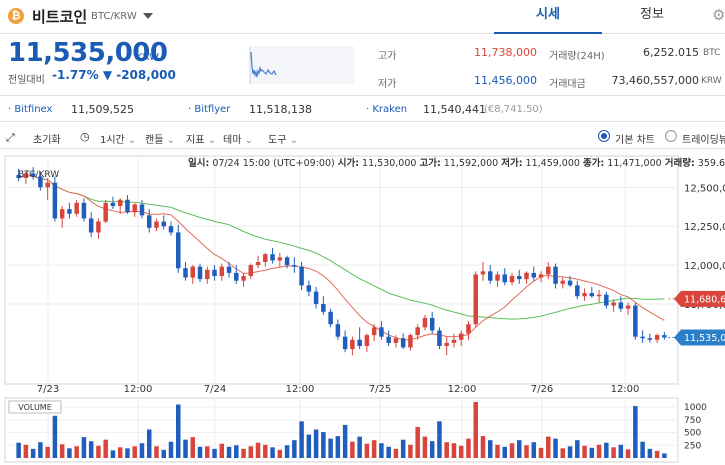  I want to click on high-label: 고가, so click(387, 56).